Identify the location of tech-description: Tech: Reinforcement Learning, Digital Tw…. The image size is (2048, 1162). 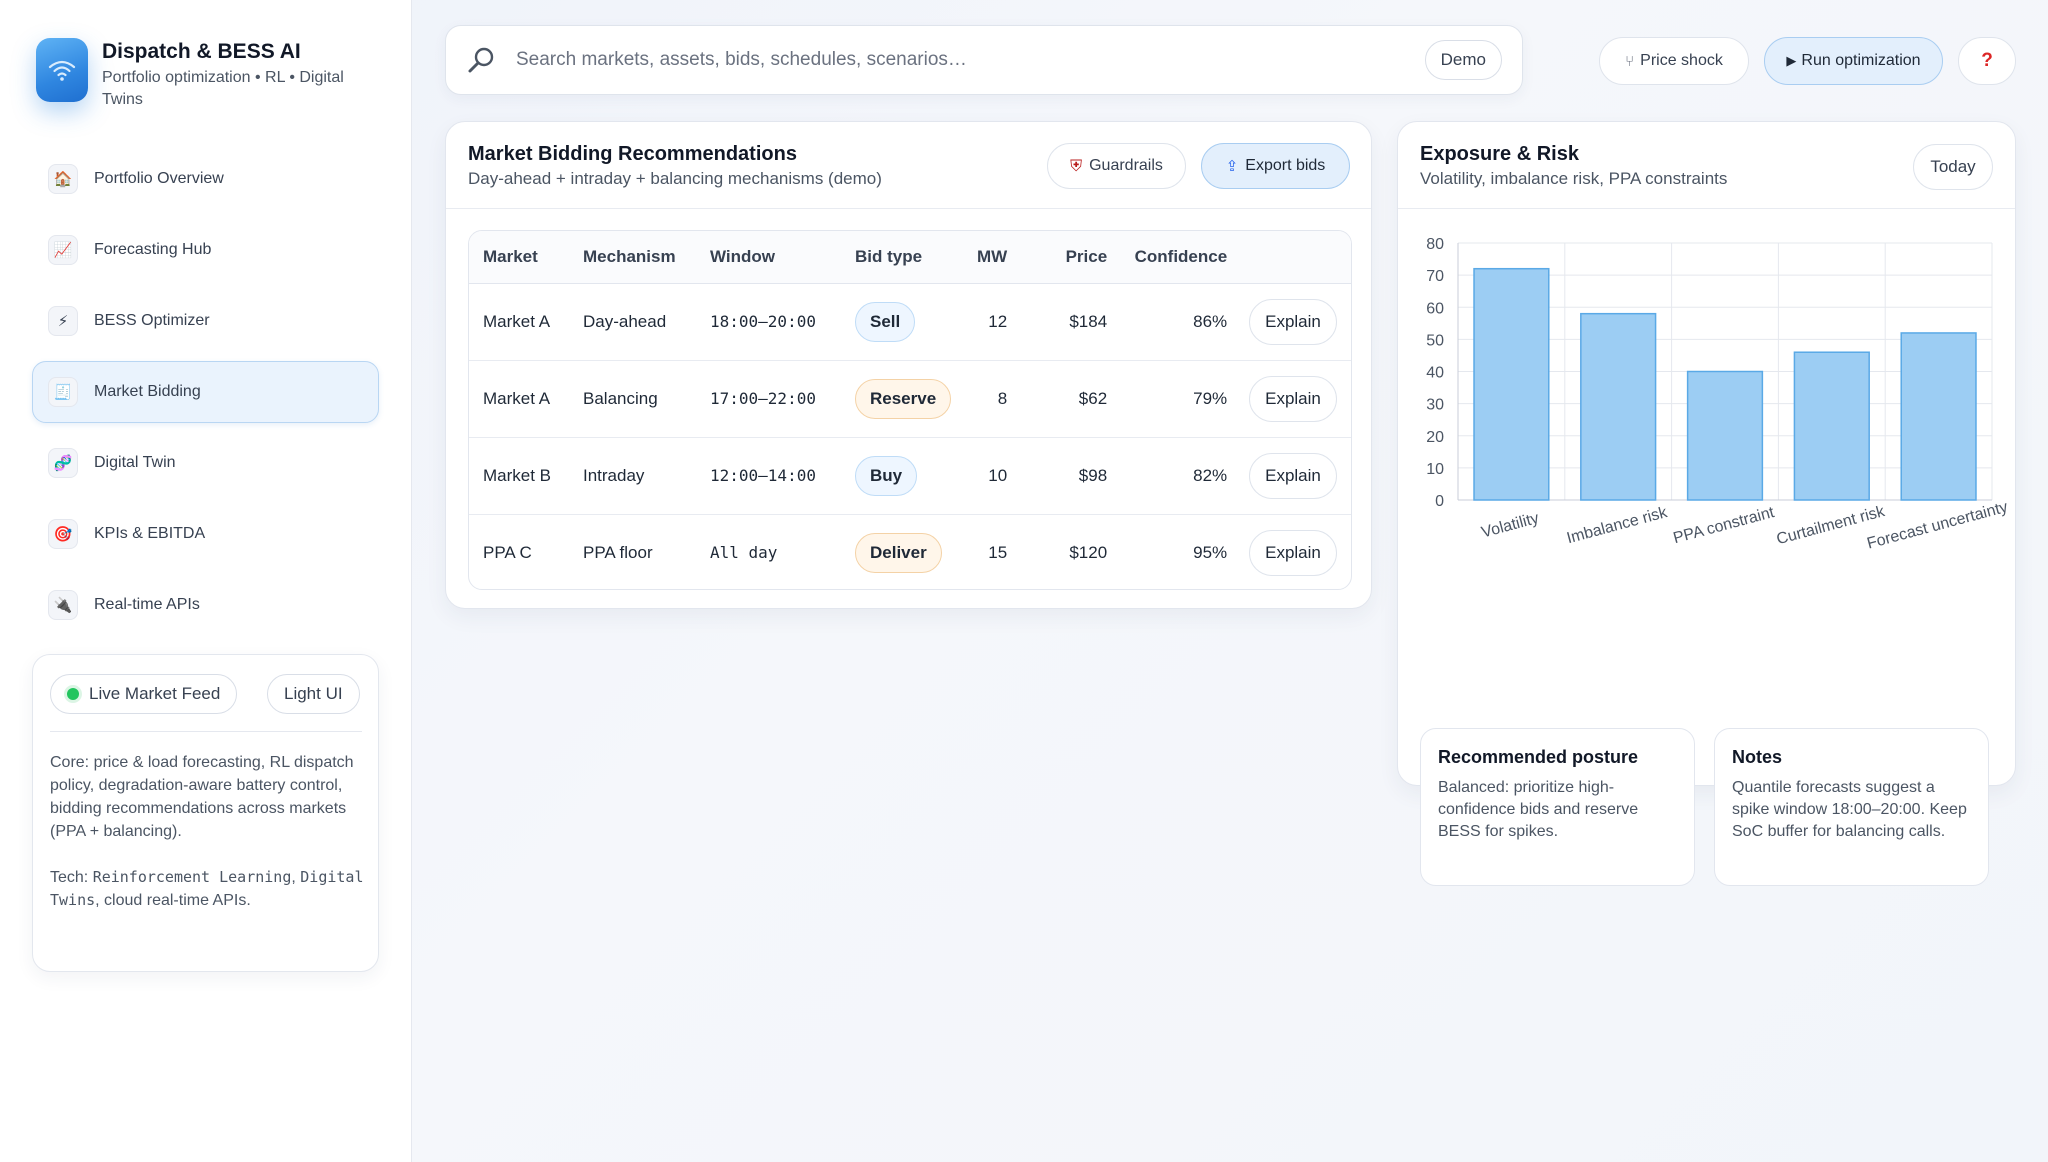
(208, 889).